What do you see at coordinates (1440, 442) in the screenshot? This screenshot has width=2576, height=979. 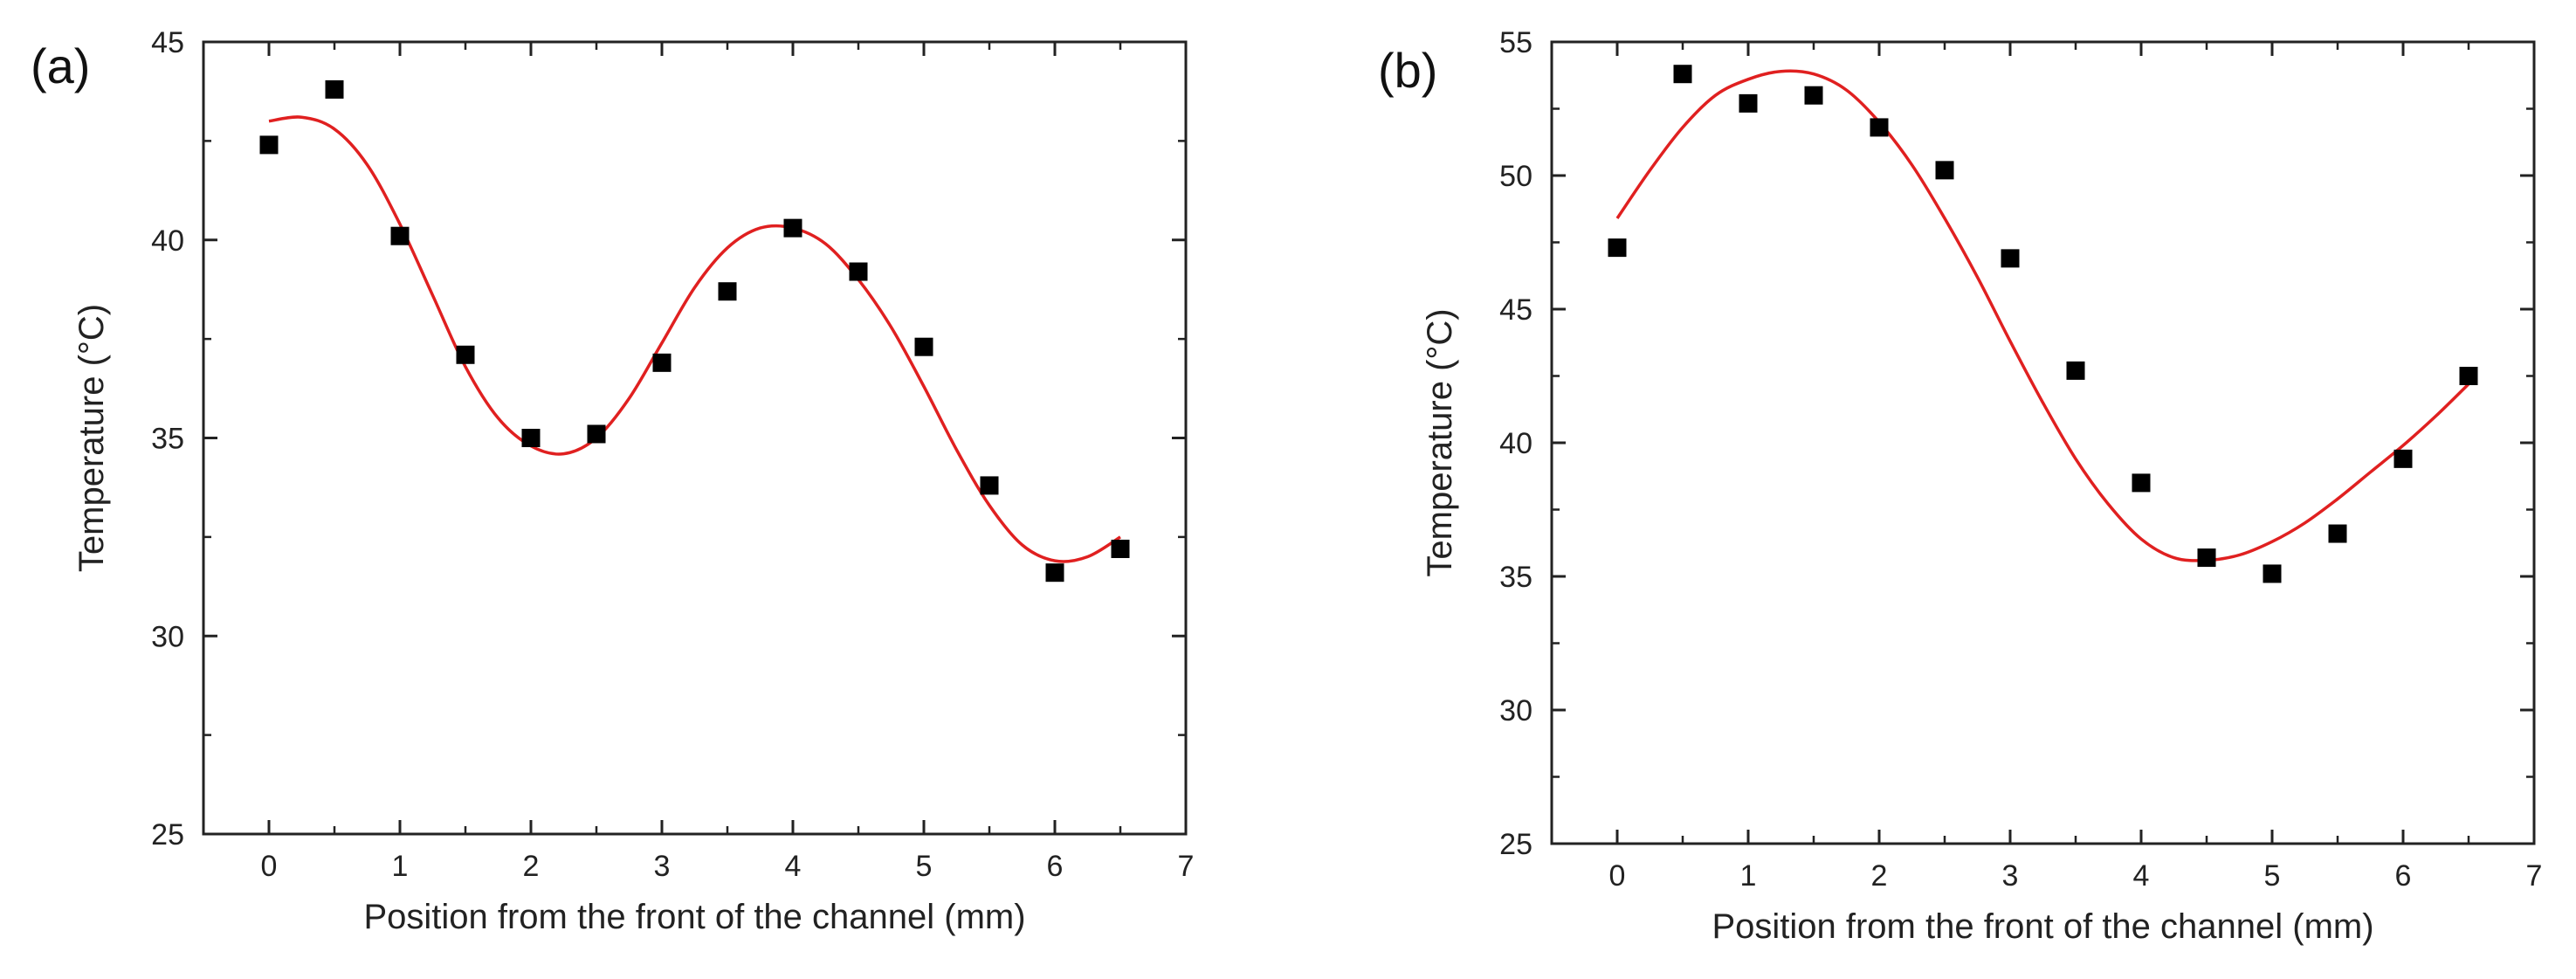 I see `y-axis-title-b: Temperature (°C)` at bounding box center [1440, 442].